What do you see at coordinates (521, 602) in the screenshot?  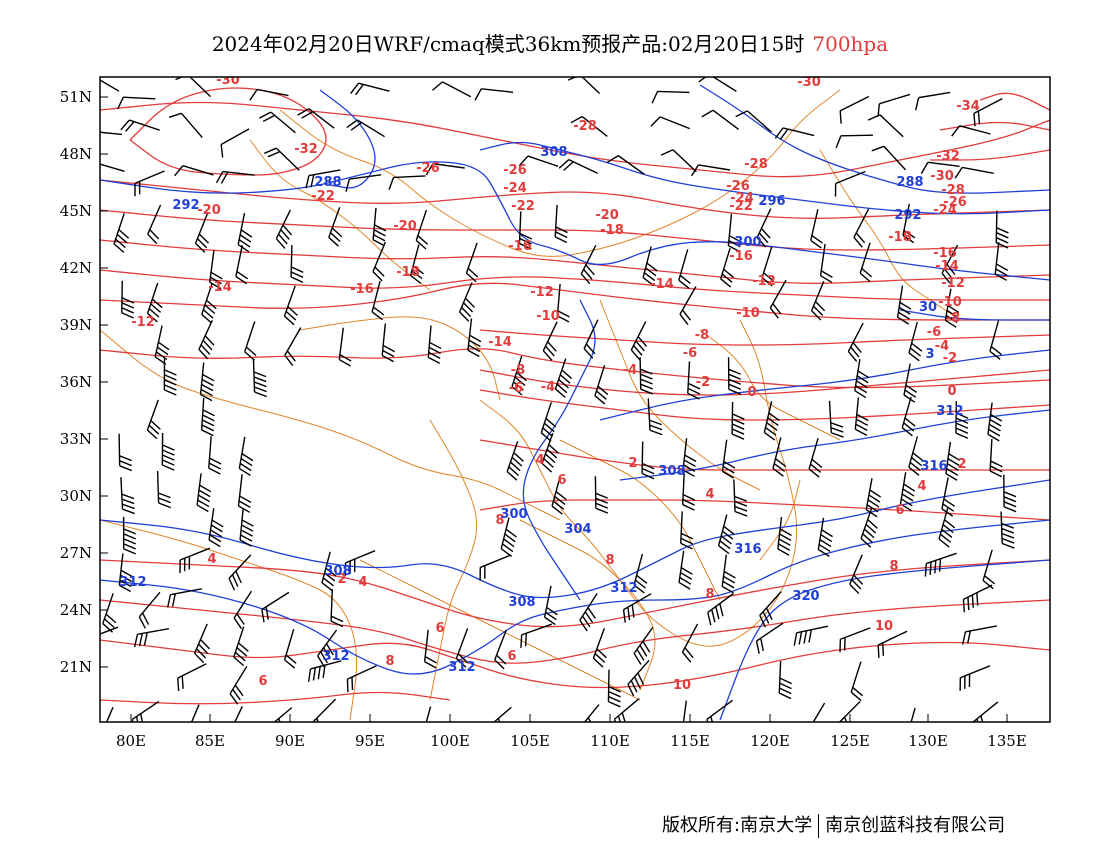 I see `height-label: 308` at bounding box center [521, 602].